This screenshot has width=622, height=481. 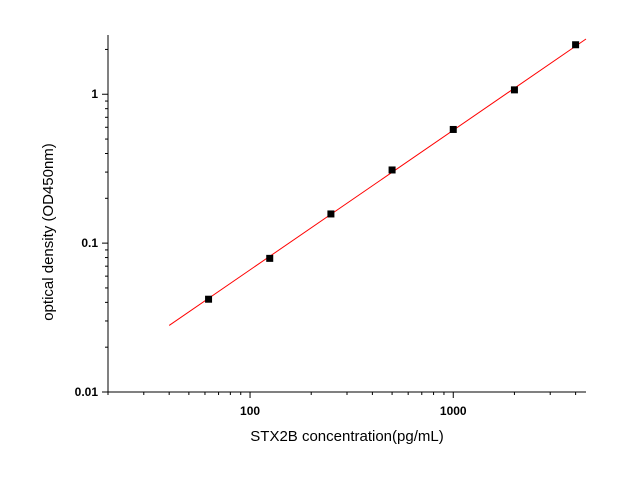 I want to click on x-axis-title: STX2B concentration(pg/mL), so click(x=346, y=436).